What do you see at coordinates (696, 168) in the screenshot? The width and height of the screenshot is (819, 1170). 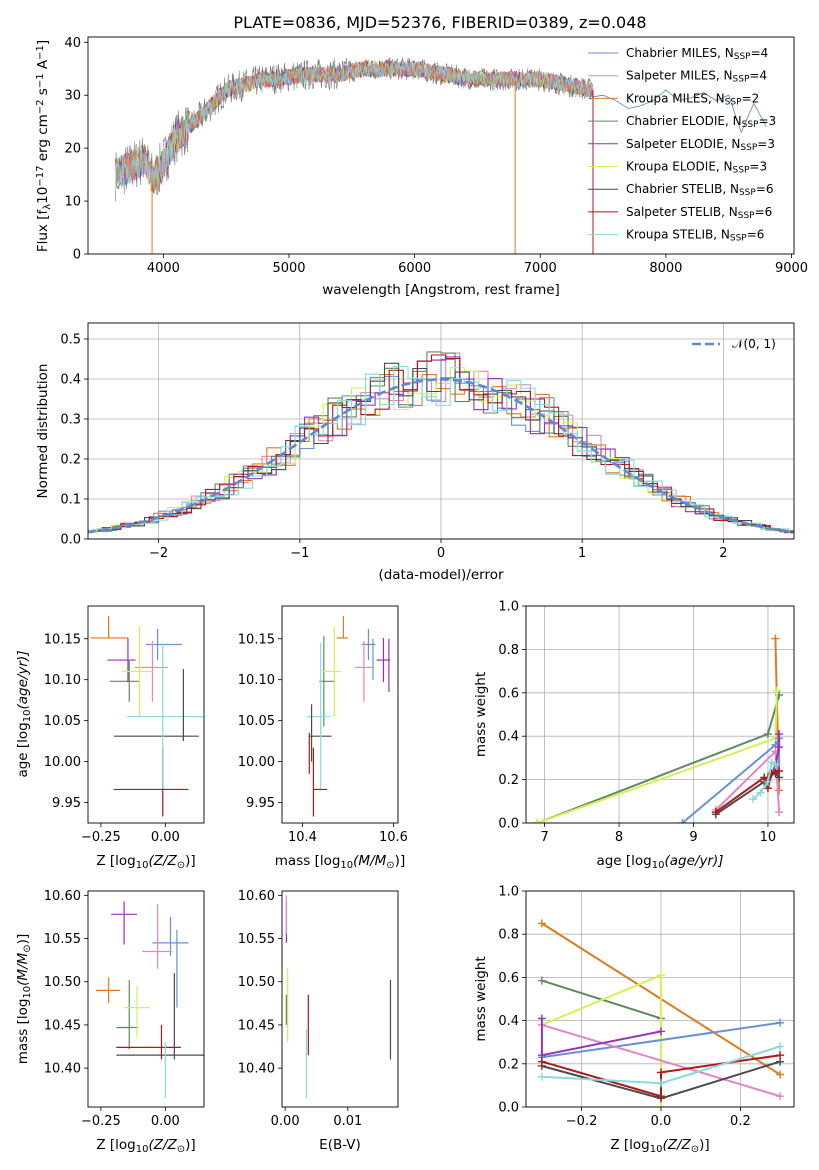 I see `legend-label: Kroupa ELODIE, NSSP=3` at bounding box center [696, 168].